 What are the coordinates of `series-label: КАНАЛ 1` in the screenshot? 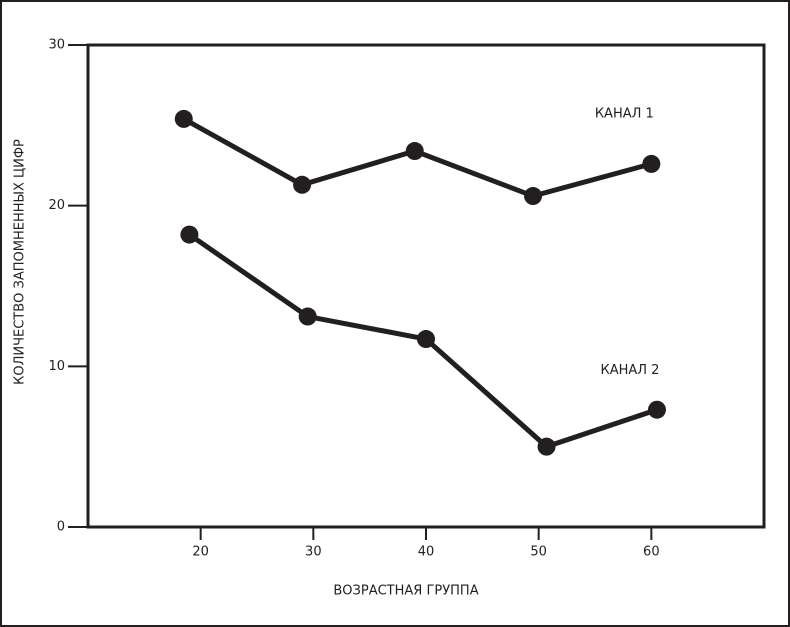 It's located at (624, 113).